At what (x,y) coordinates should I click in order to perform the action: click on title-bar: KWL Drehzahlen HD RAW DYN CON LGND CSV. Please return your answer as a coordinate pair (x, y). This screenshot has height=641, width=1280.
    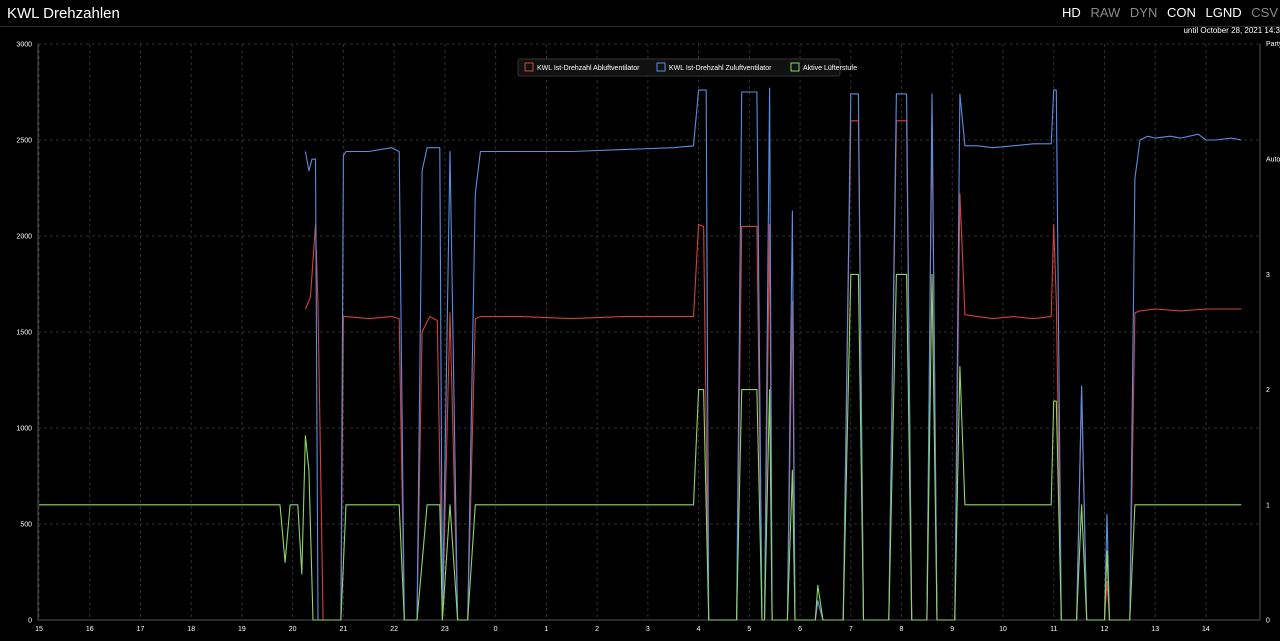
    Looking at the image, I should click on (640, 13).